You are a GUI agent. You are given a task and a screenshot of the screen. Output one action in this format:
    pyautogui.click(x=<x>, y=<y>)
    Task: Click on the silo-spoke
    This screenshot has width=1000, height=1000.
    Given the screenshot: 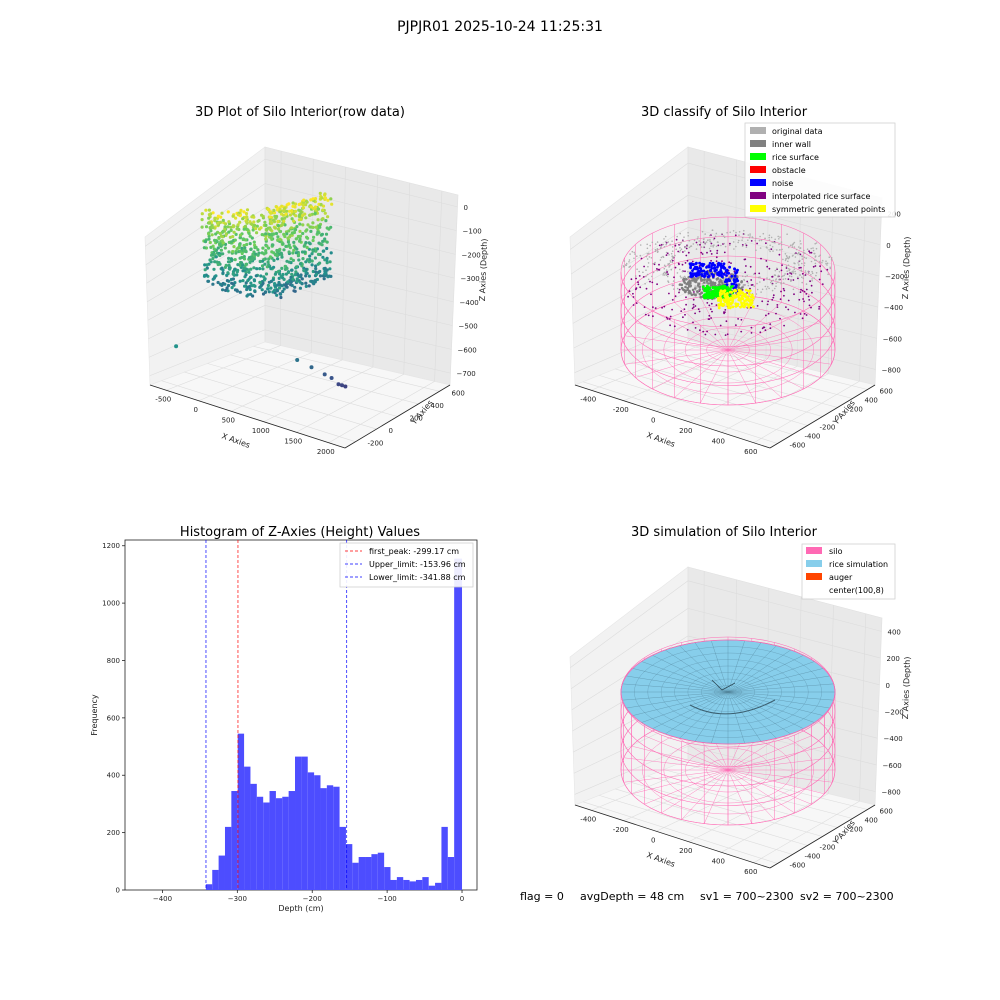 What is the action you would take?
    pyautogui.click(x=754, y=326)
    